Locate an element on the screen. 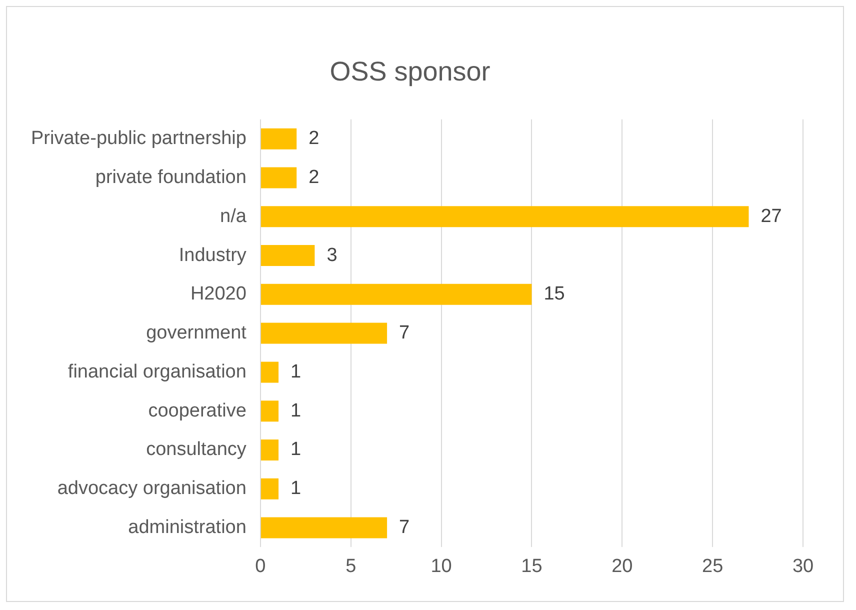 The width and height of the screenshot is (856, 610). y-tick-label: Private-public partnership is located at coordinates (138, 139).